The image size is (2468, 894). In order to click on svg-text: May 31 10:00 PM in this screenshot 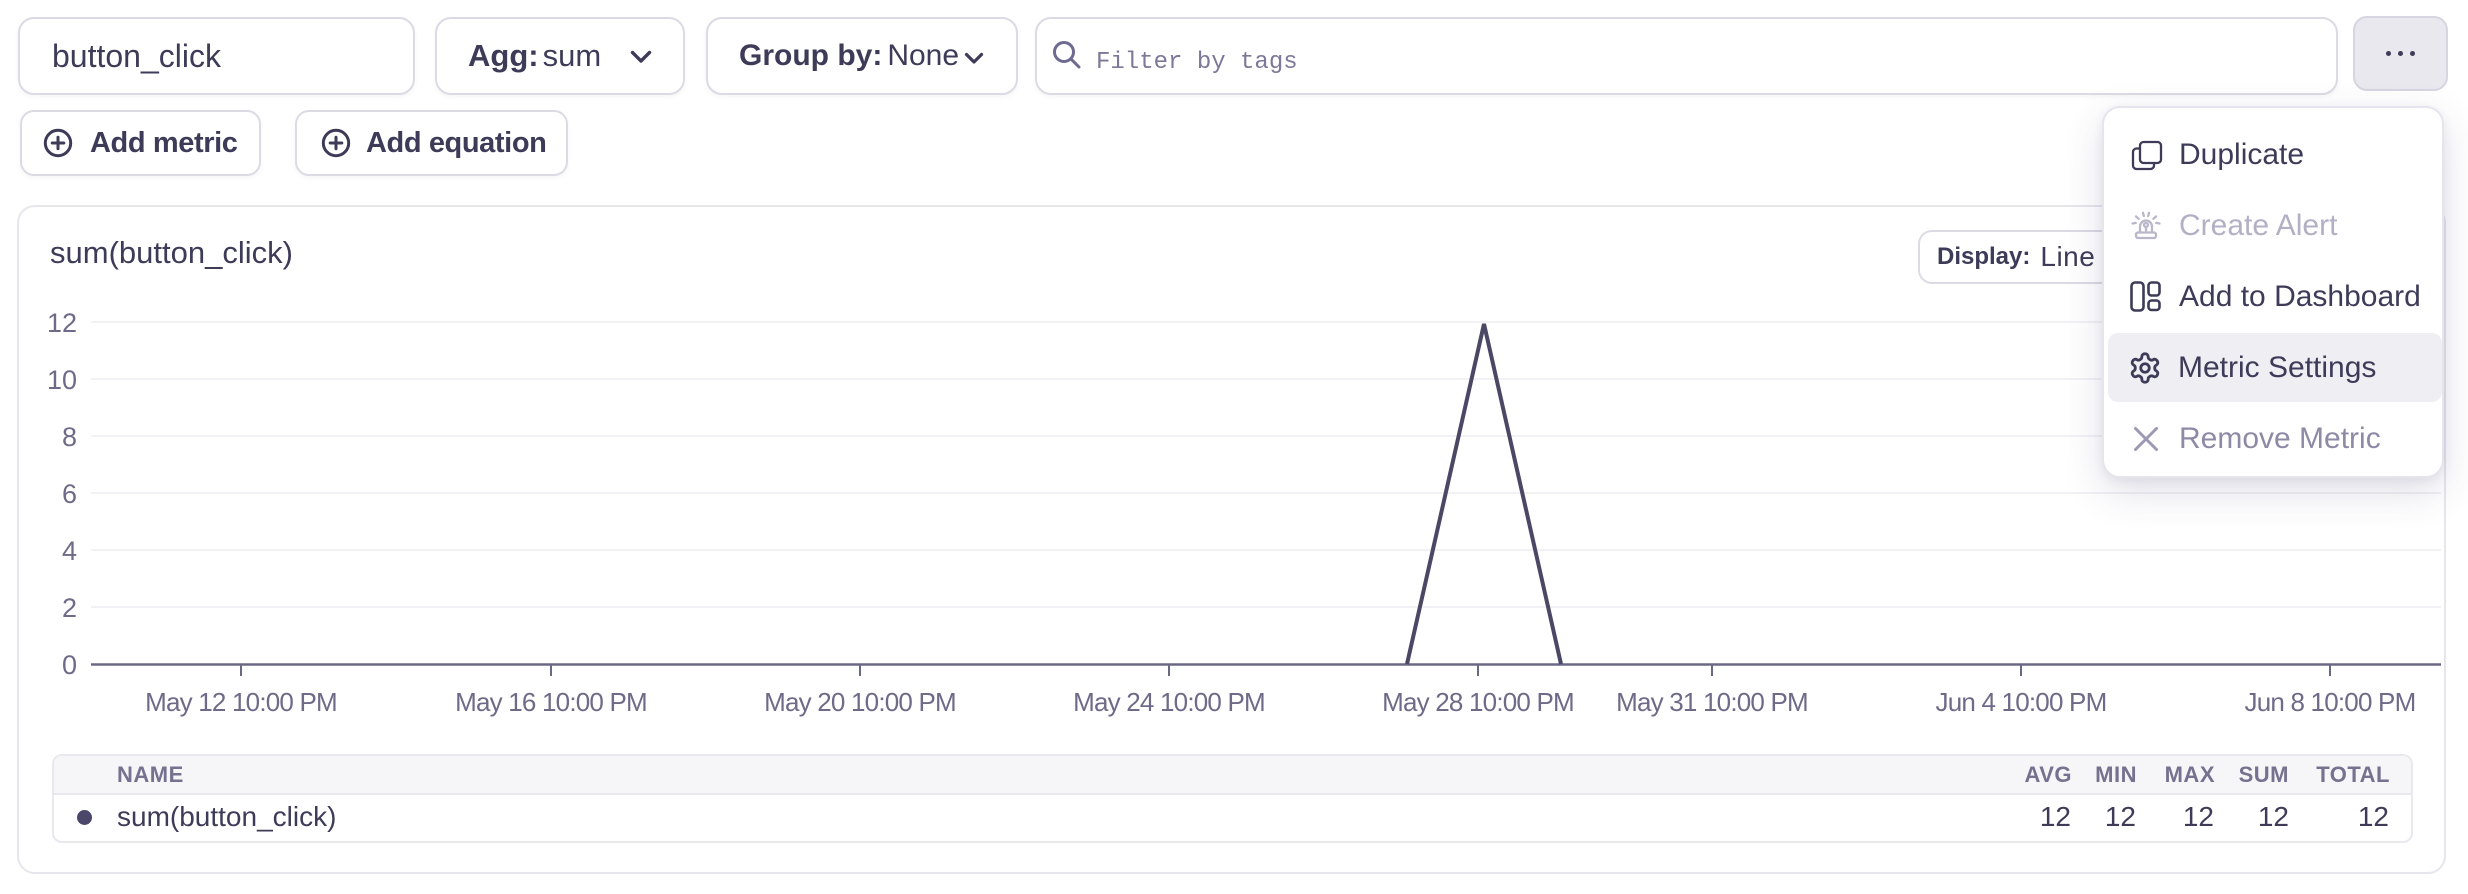, I will do `click(1712, 702)`.